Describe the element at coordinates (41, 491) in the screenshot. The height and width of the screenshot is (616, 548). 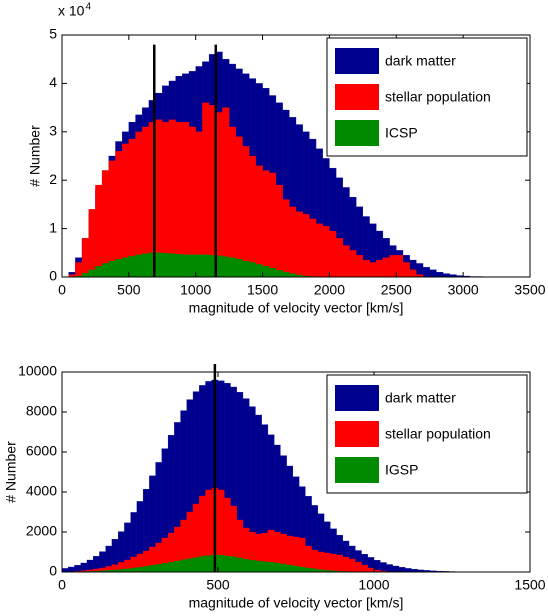
I see `y-tick-label: 4000` at that location.